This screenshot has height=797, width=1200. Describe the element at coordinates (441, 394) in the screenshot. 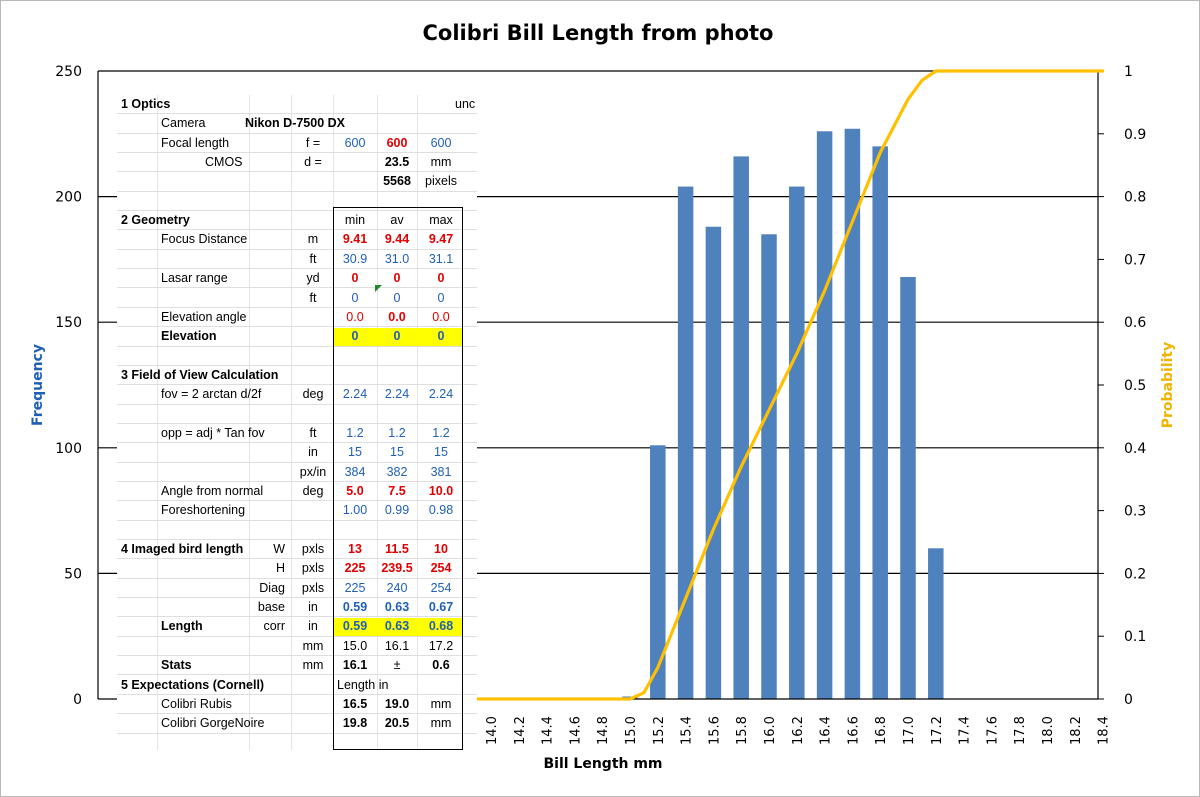

I see `value-max: 2.24` at that location.